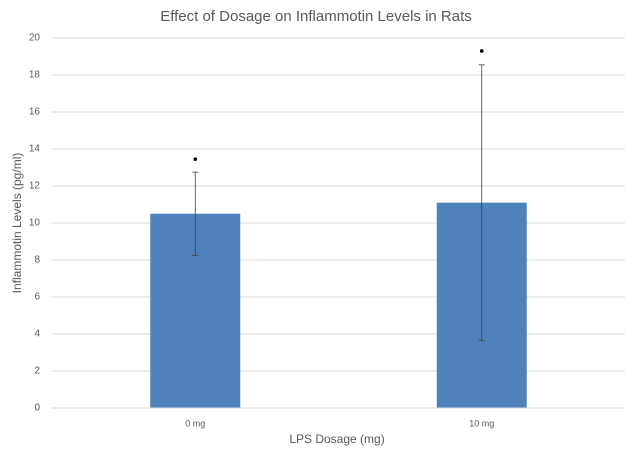  Describe the element at coordinates (481, 423) in the screenshot. I see `x-tick-label: 10 mg` at that location.